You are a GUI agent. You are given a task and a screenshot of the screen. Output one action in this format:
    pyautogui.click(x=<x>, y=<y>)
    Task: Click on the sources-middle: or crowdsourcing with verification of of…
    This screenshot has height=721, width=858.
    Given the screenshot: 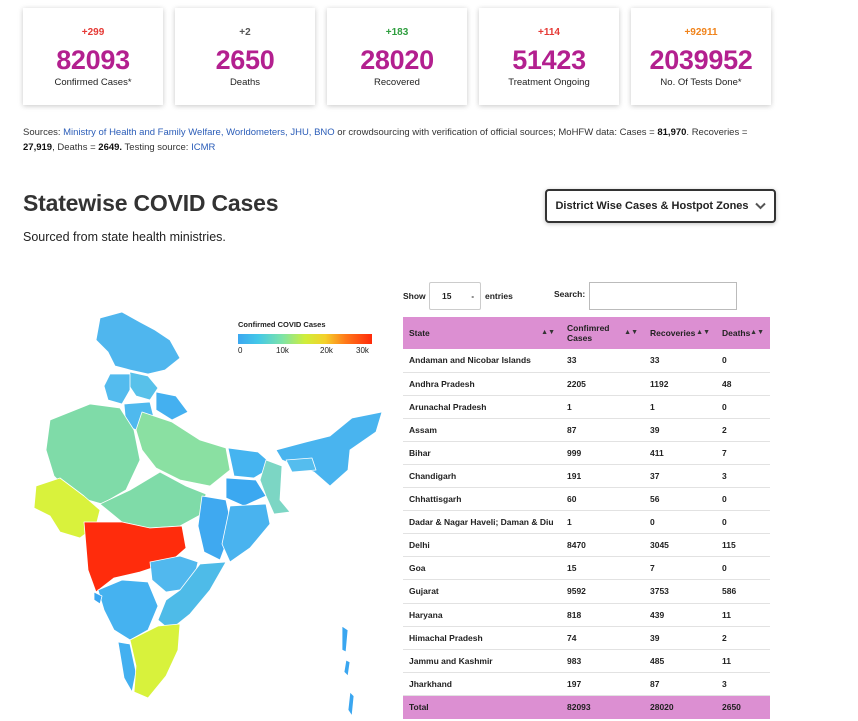 What is the action you would take?
    pyautogui.click(x=496, y=132)
    